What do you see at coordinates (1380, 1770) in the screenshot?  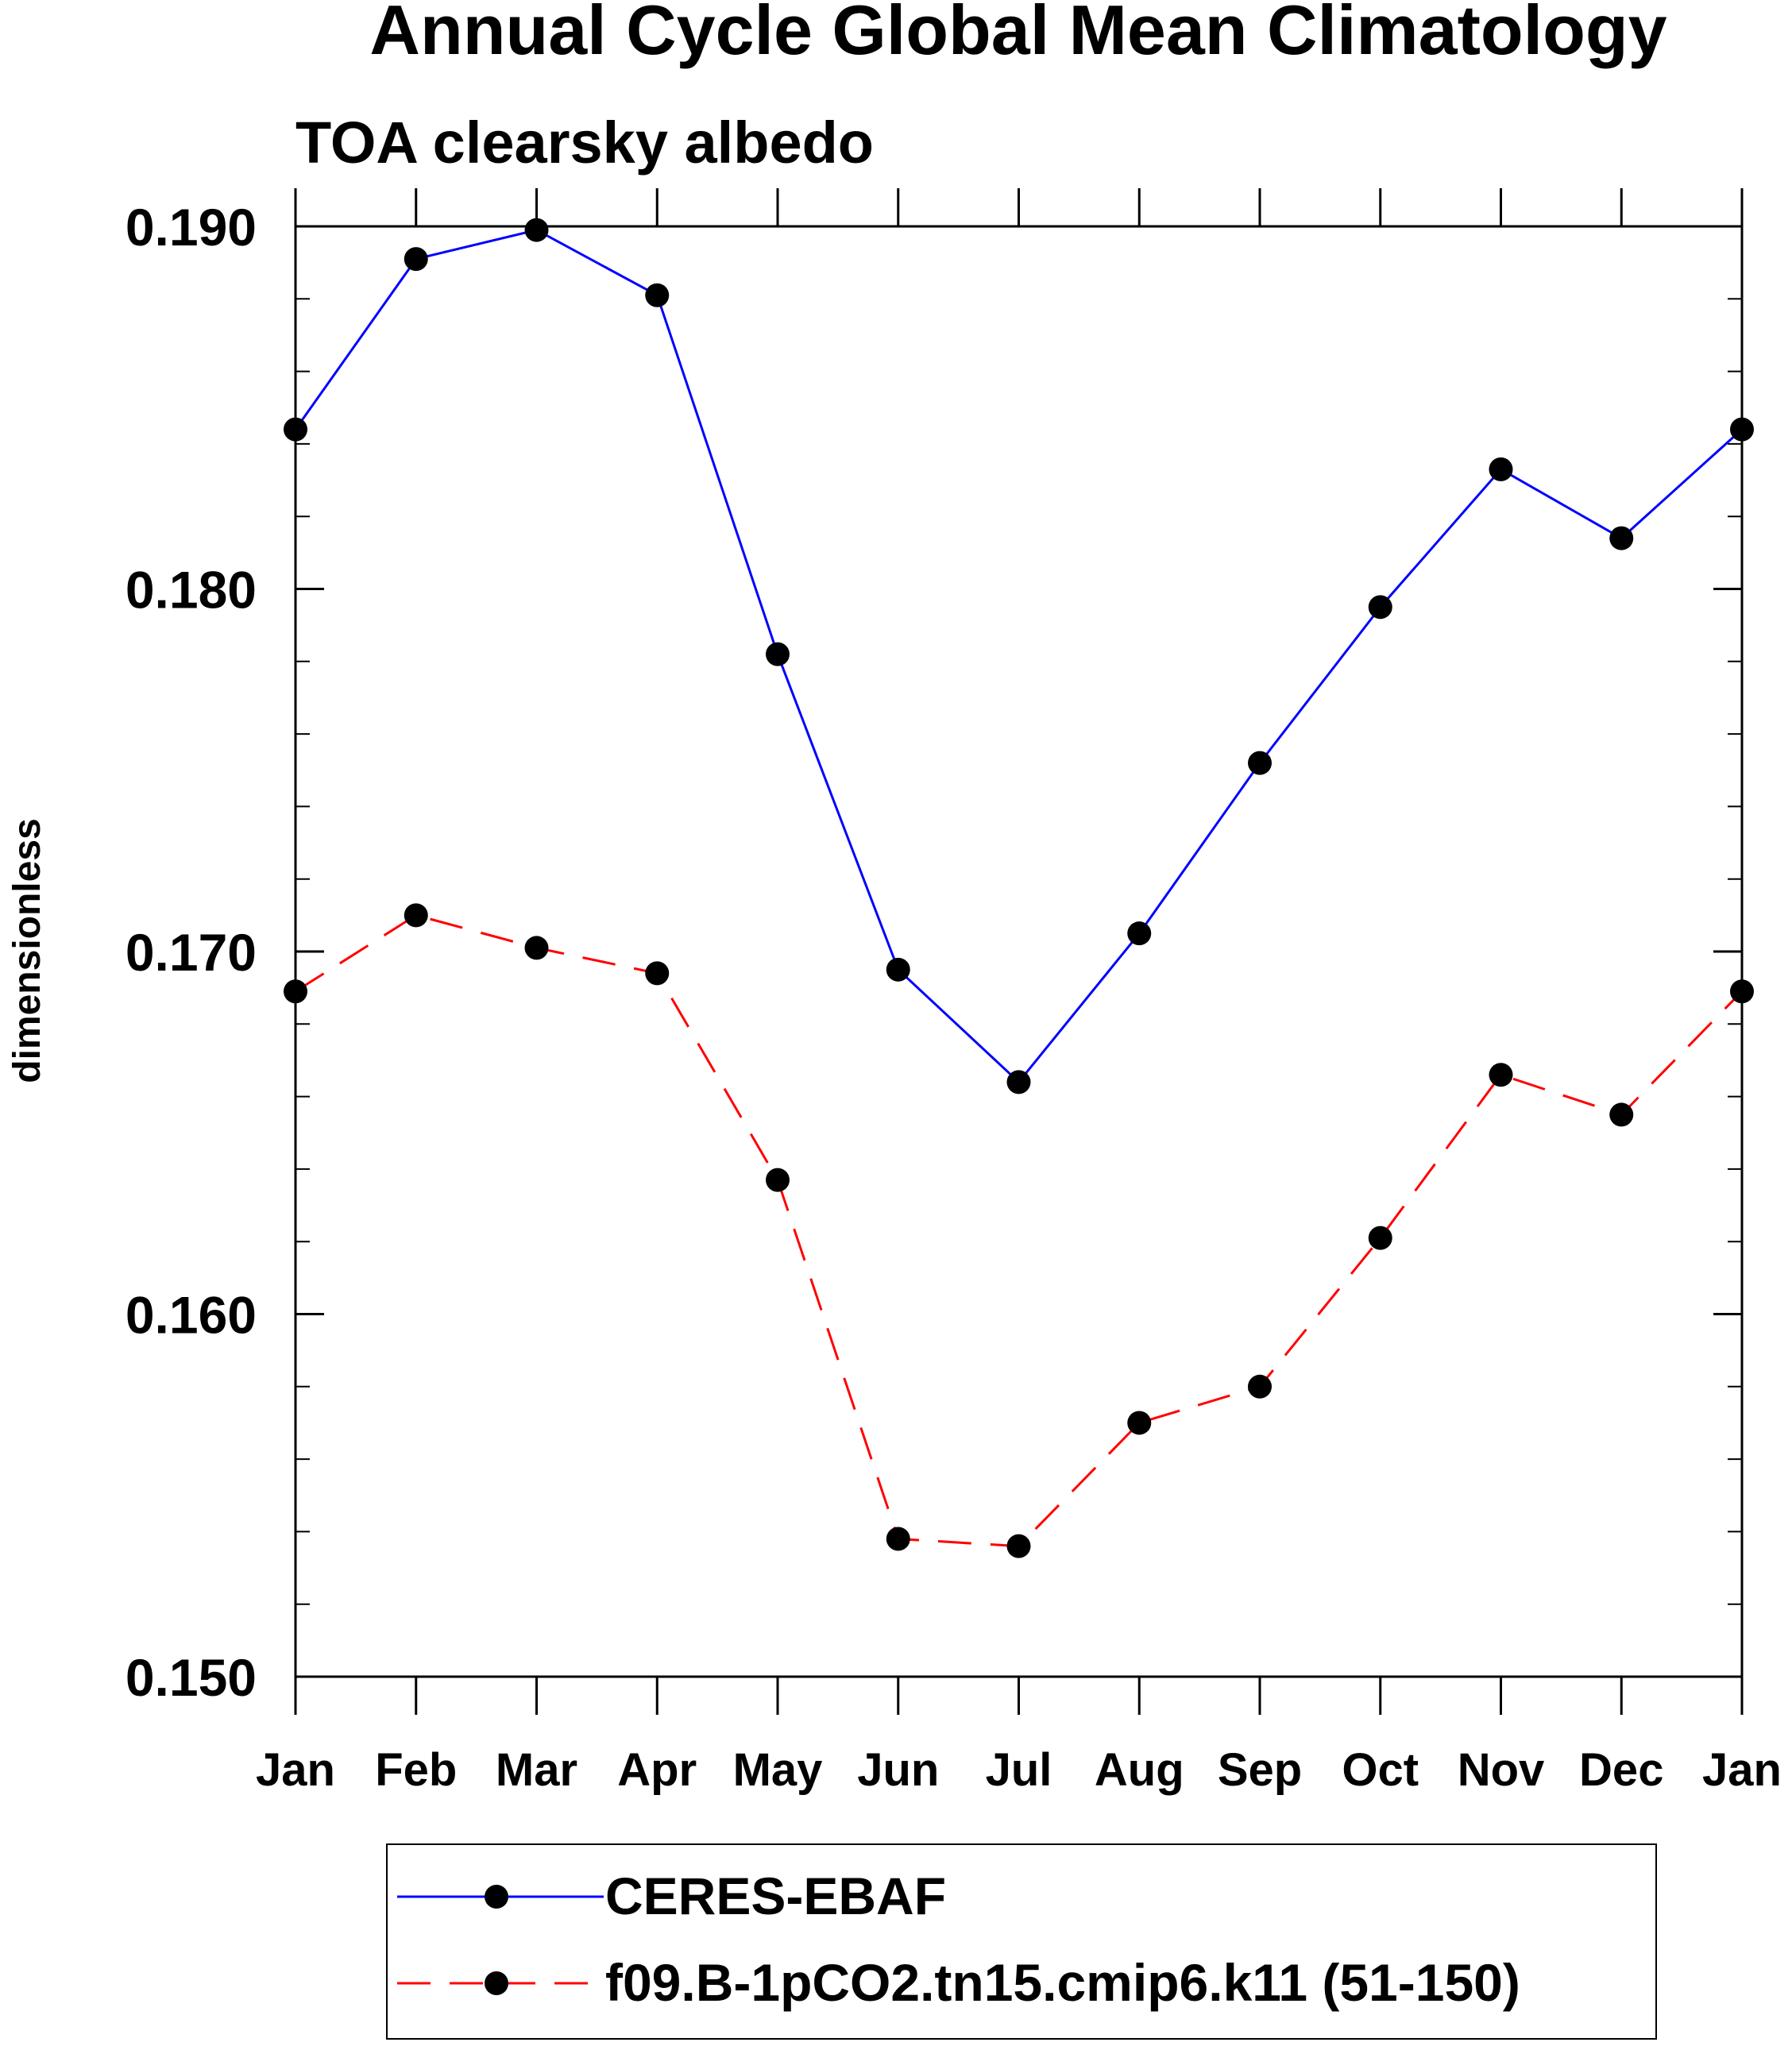 I see `x-tick-label: Oct` at bounding box center [1380, 1770].